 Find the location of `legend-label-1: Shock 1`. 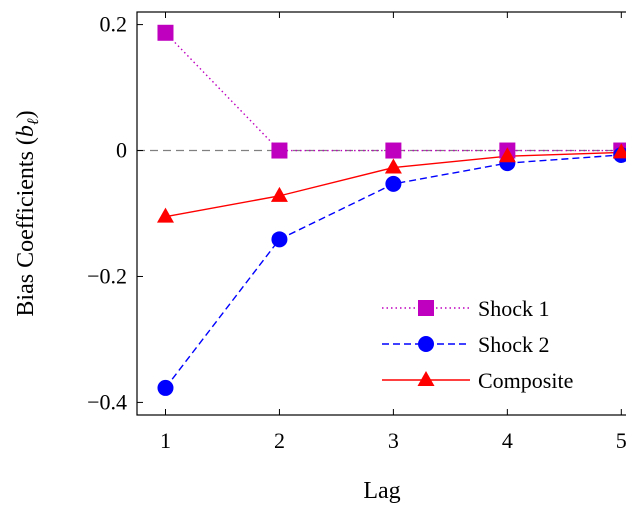

legend-label-1: Shock 1 is located at coordinates (514, 308).